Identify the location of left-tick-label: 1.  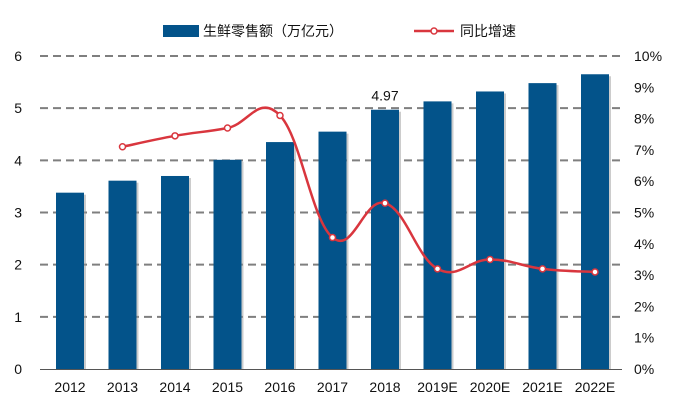
(18, 317).